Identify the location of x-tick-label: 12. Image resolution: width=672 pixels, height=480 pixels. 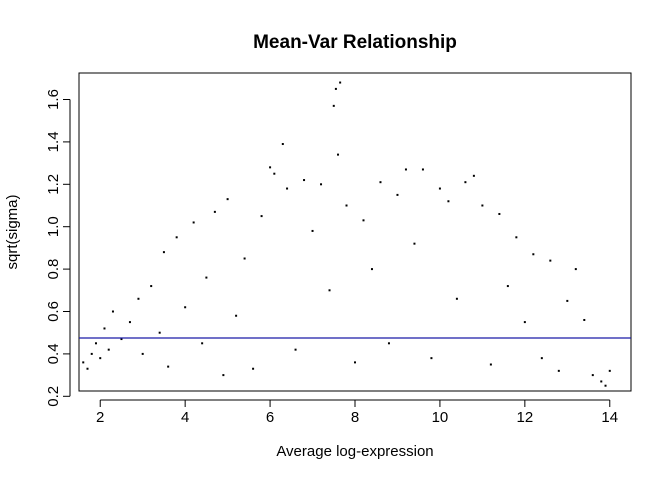
(525, 417).